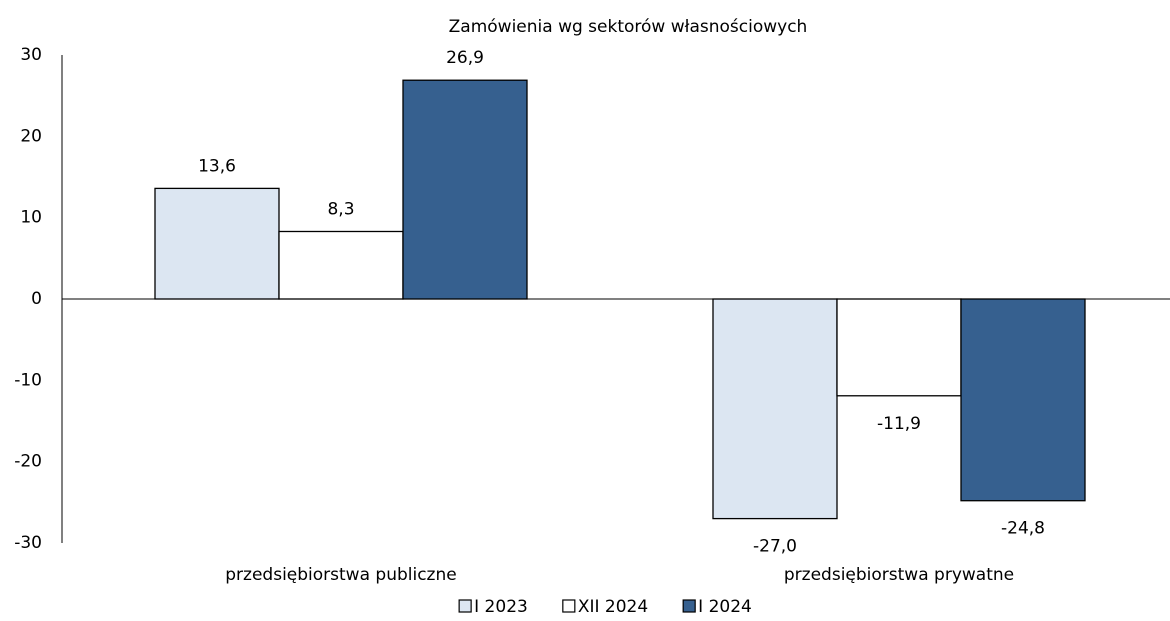 The image size is (1170, 621). I want to click on y-tick-label: -20, so click(28, 462).